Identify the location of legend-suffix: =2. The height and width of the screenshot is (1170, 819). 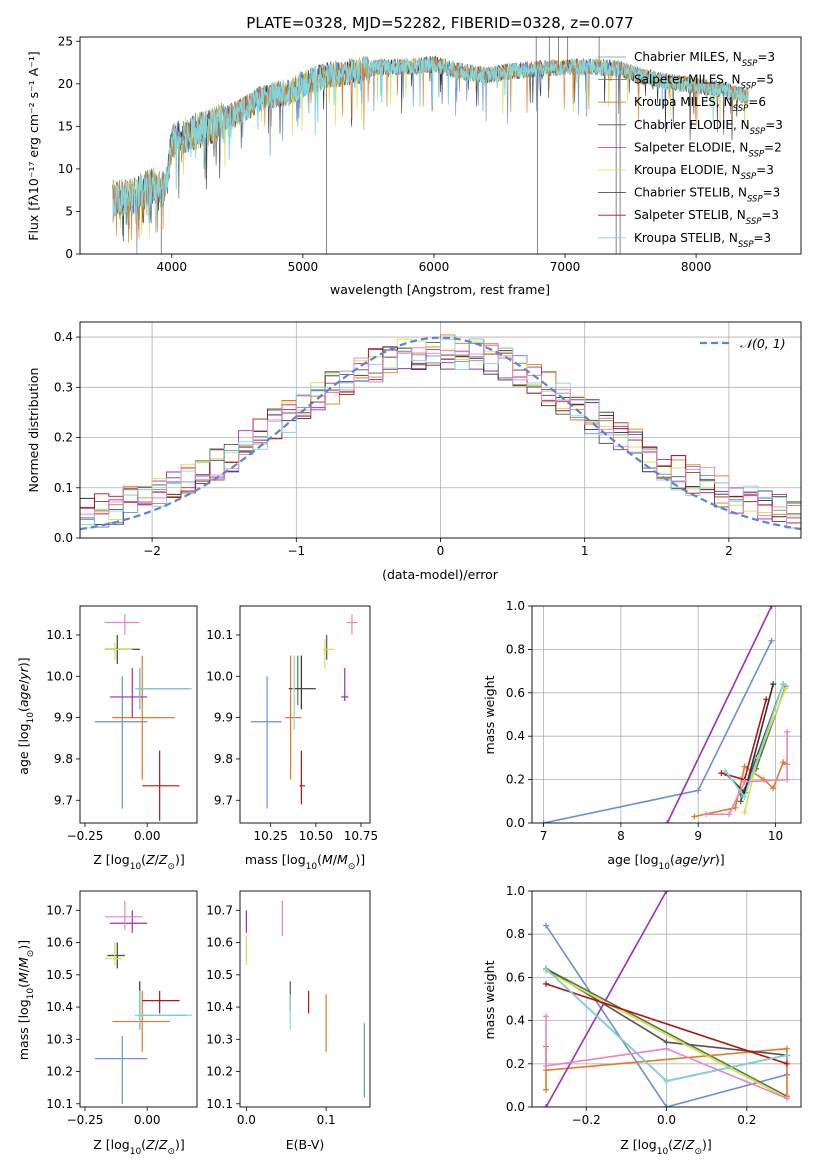
(773, 147).